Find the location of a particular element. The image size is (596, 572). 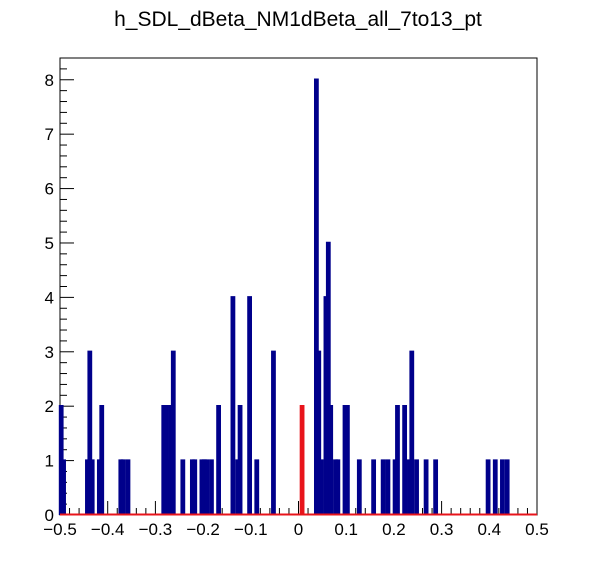

x-tick-label: 0 is located at coordinates (298, 529).